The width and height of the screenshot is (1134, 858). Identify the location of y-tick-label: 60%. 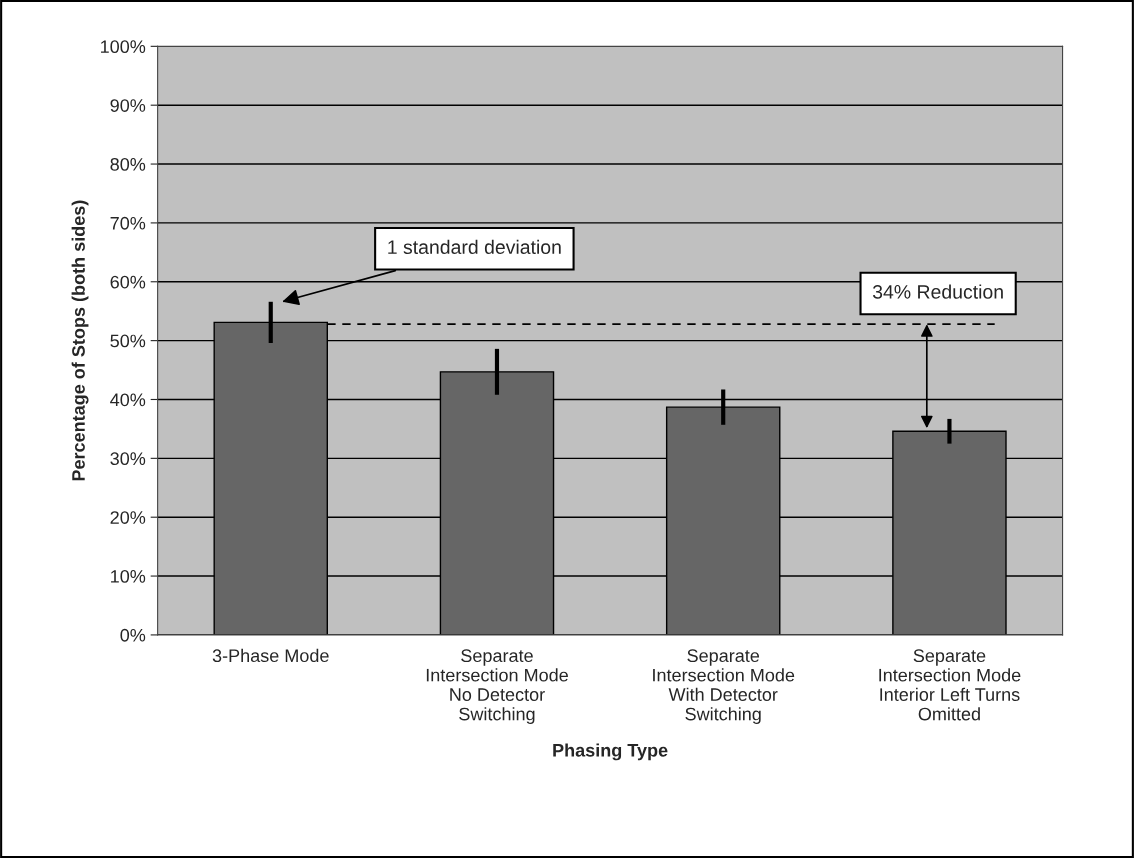
(128, 282).